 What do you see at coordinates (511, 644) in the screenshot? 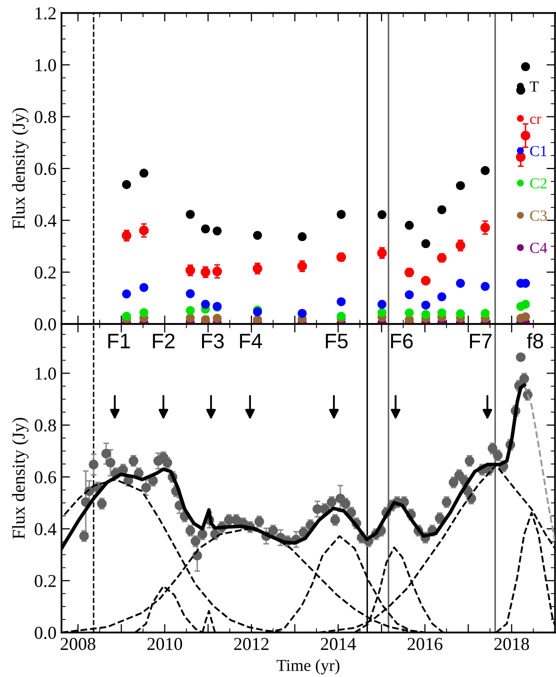
I see `x-tick-label: 2018` at bounding box center [511, 644].